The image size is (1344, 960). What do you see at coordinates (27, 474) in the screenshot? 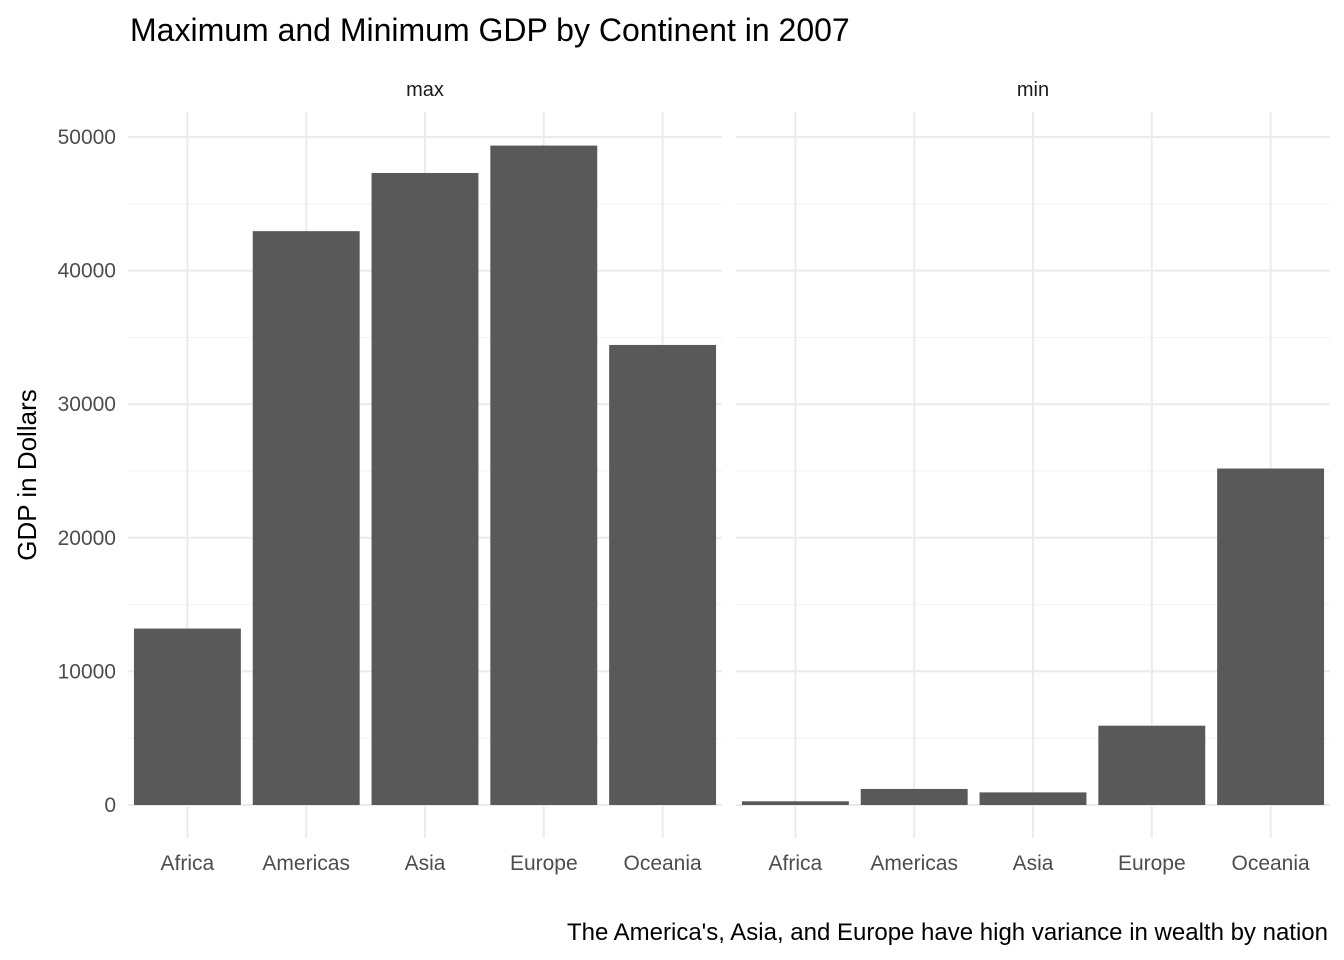
I see `y-axis-label: GDP in Dollars` at bounding box center [27, 474].